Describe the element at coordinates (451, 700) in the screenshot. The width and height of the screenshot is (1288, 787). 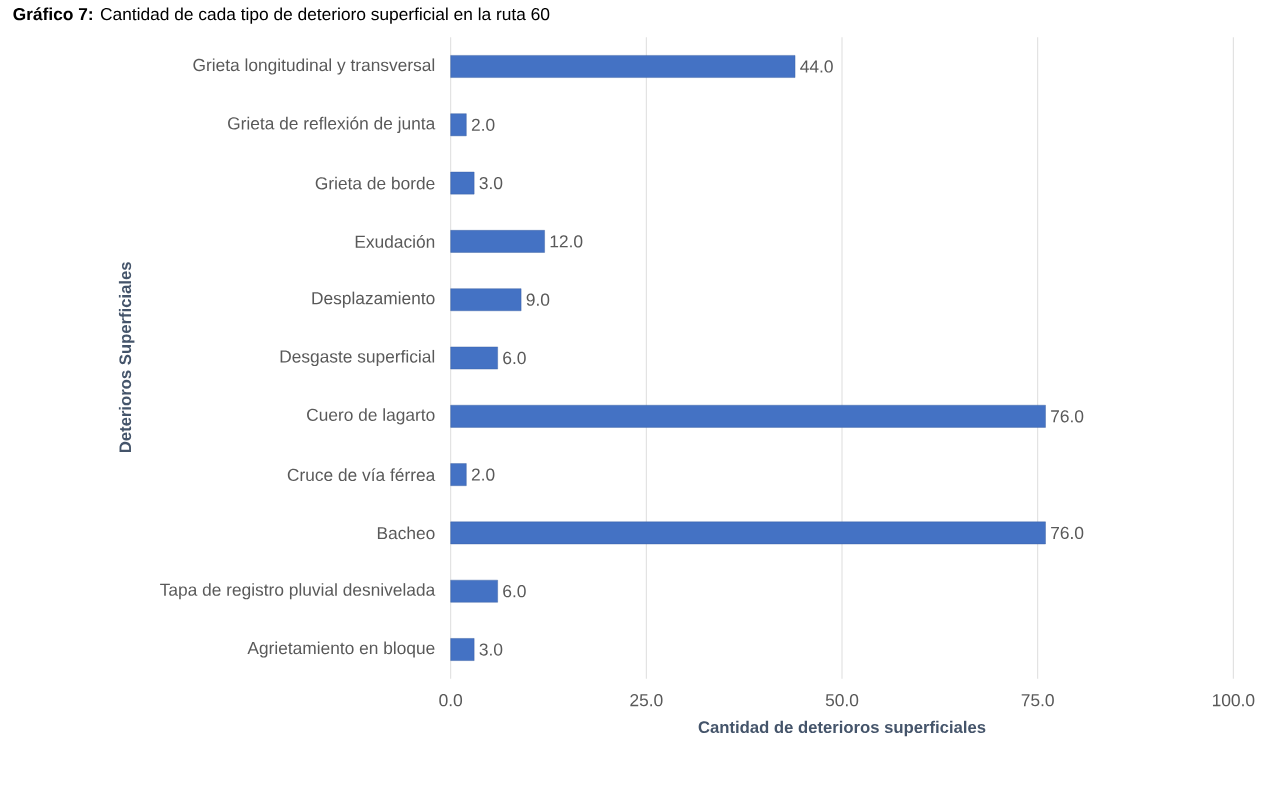
I see `x-tick-label: 0.0` at that location.